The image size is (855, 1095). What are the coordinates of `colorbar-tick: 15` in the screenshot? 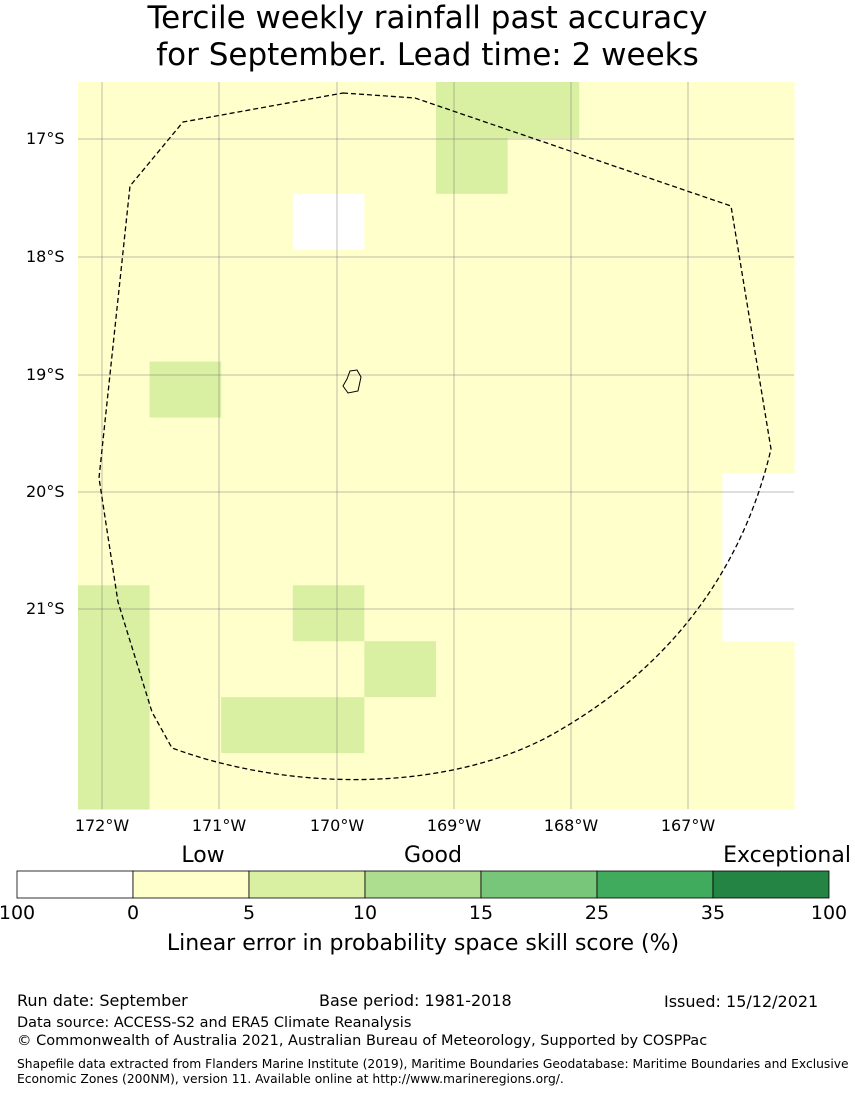 It's located at (481, 913).